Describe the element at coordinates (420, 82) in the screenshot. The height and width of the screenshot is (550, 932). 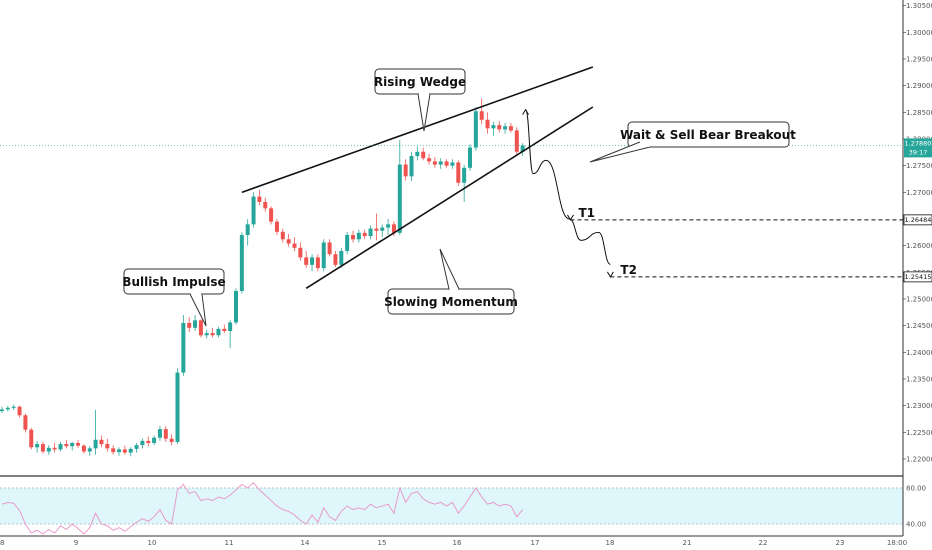
I see `callout-label: Rising Wedge` at that location.